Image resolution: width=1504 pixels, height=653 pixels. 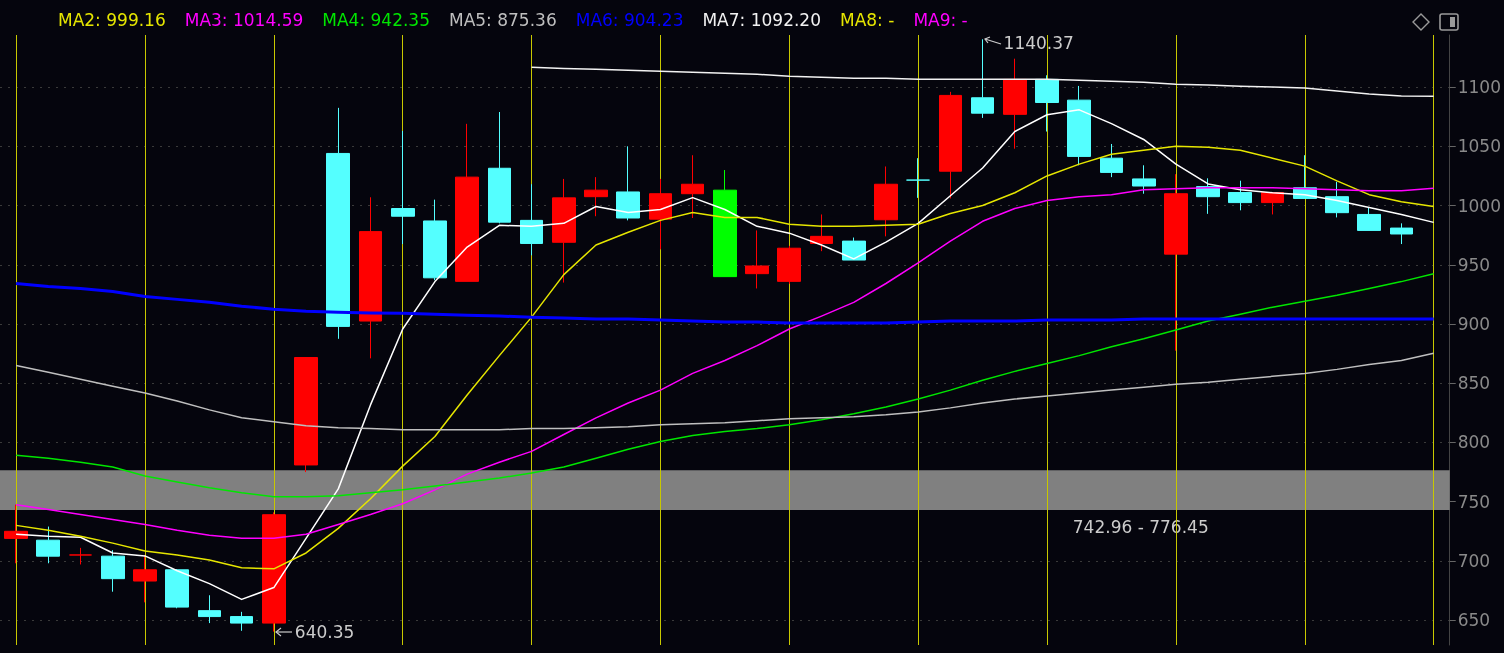 What do you see at coordinates (244, 19) in the screenshot?
I see `text: MA3: 1014.59` at bounding box center [244, 19].